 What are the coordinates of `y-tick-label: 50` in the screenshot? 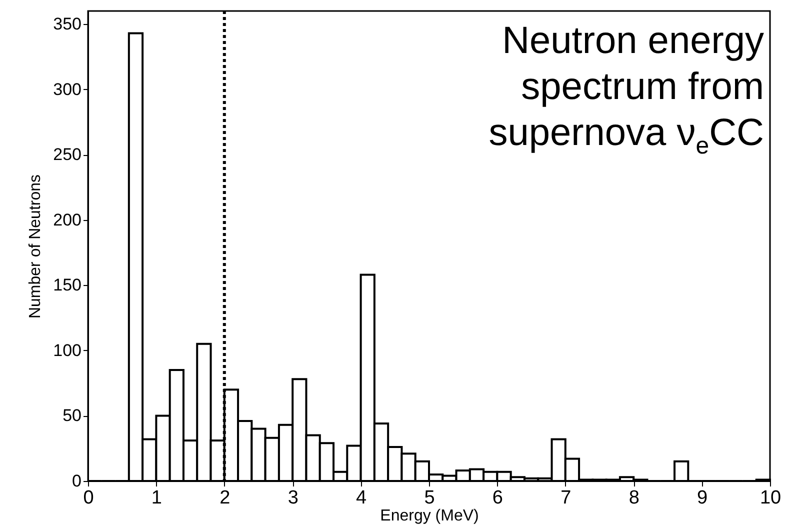 It's located at (72, 416).